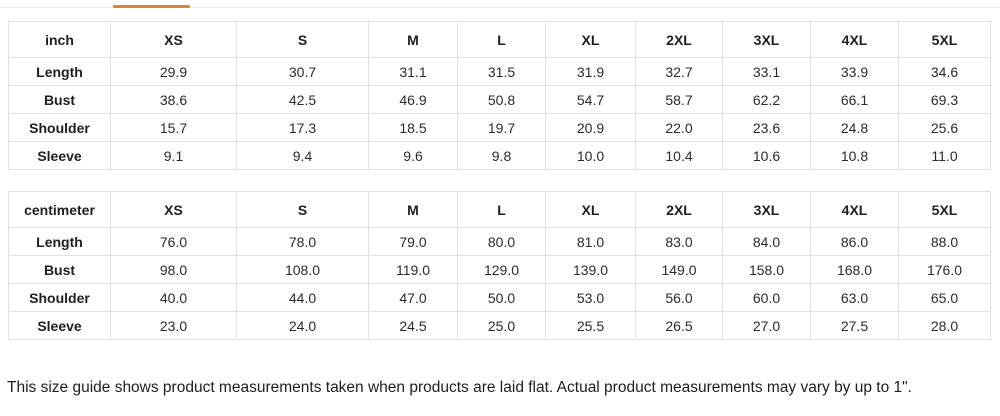 This screenshot has height=416, width=1000. What do you see at coordinates (590, 325) in the screenshot?
I see `value-cell: 25.5` at bounding box center [590, 325].